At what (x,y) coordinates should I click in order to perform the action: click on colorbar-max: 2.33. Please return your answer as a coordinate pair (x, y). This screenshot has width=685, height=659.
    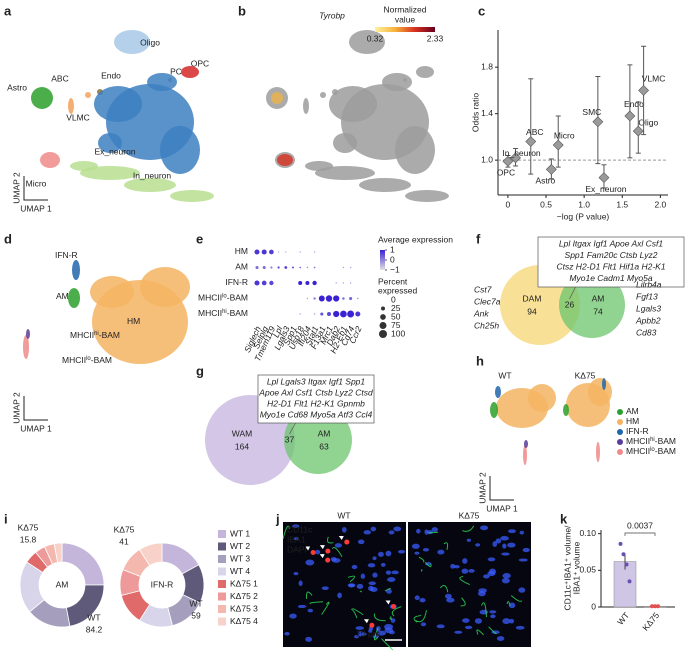
    Looking at the image, I should click on (435, 38).